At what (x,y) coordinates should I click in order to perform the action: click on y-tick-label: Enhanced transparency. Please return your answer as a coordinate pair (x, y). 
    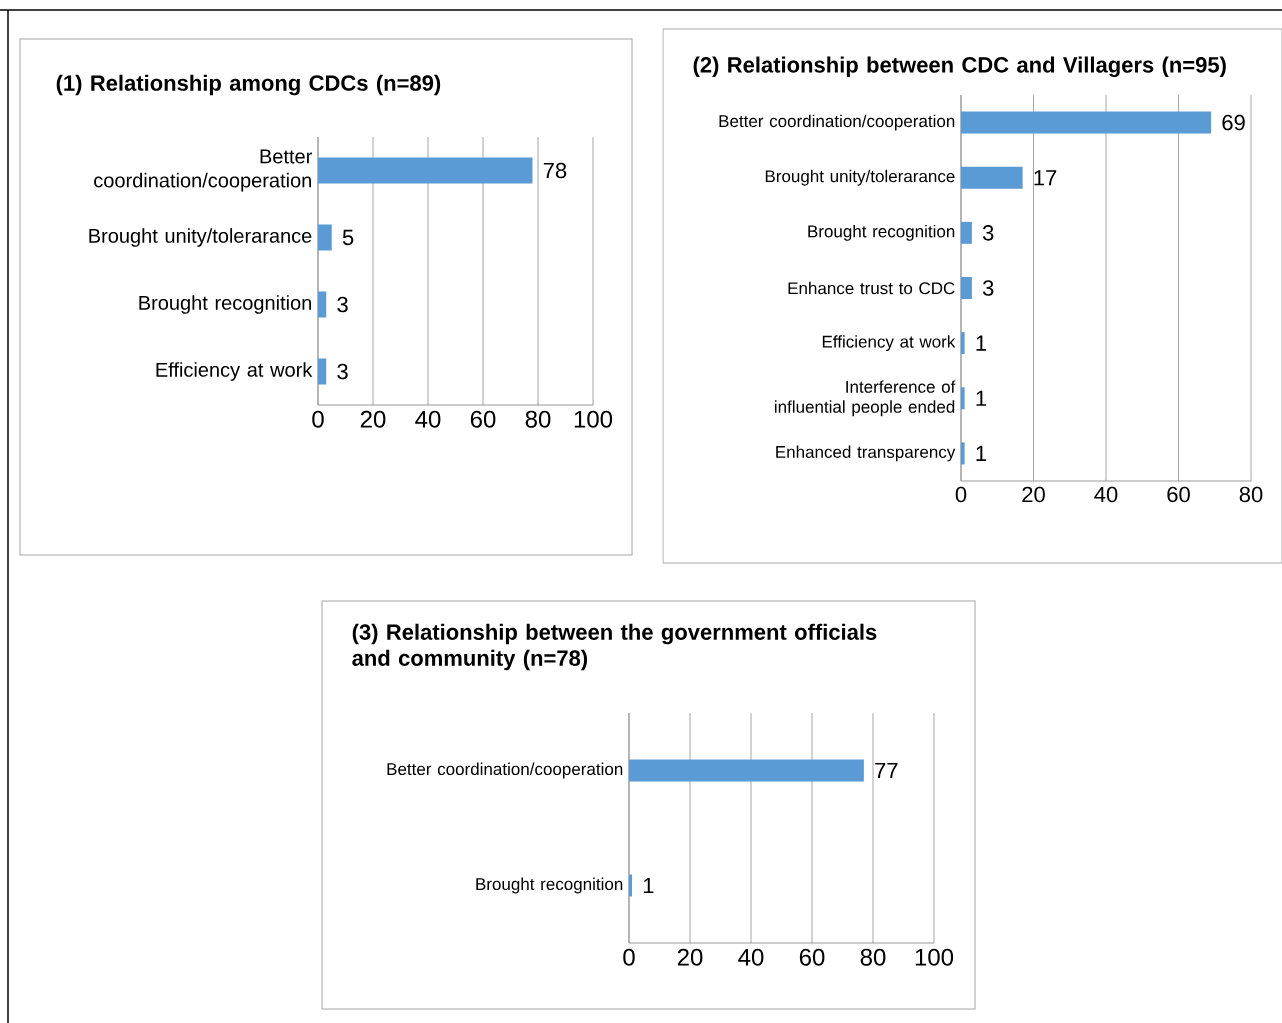
    Looking at the image, I should click on (866, 453).